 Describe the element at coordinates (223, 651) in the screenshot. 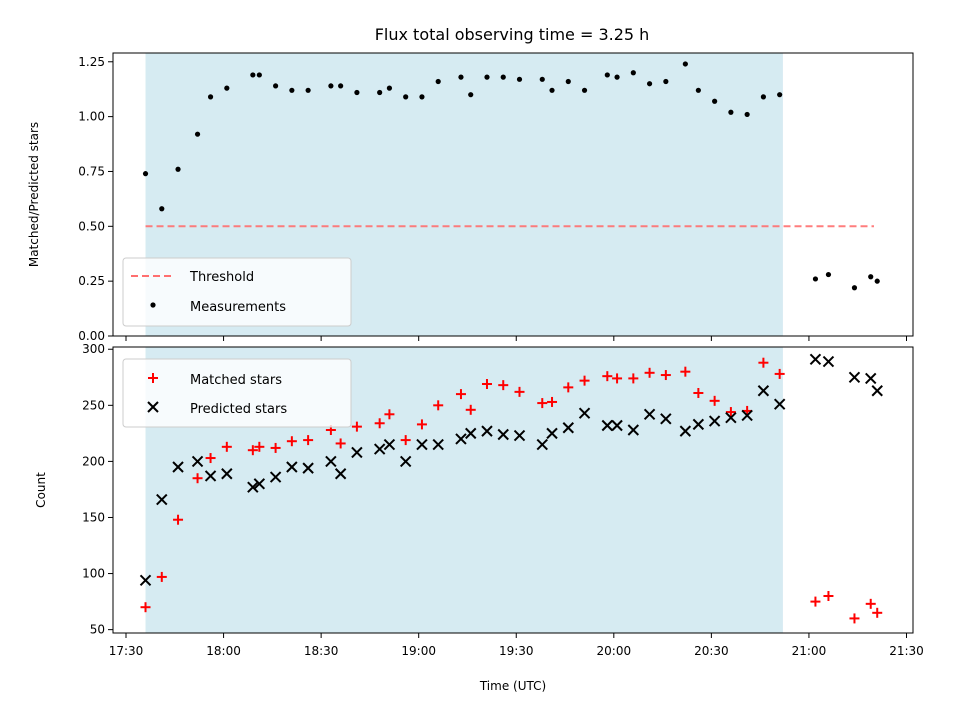

I see `x-tick-label: 18:00` at that location.